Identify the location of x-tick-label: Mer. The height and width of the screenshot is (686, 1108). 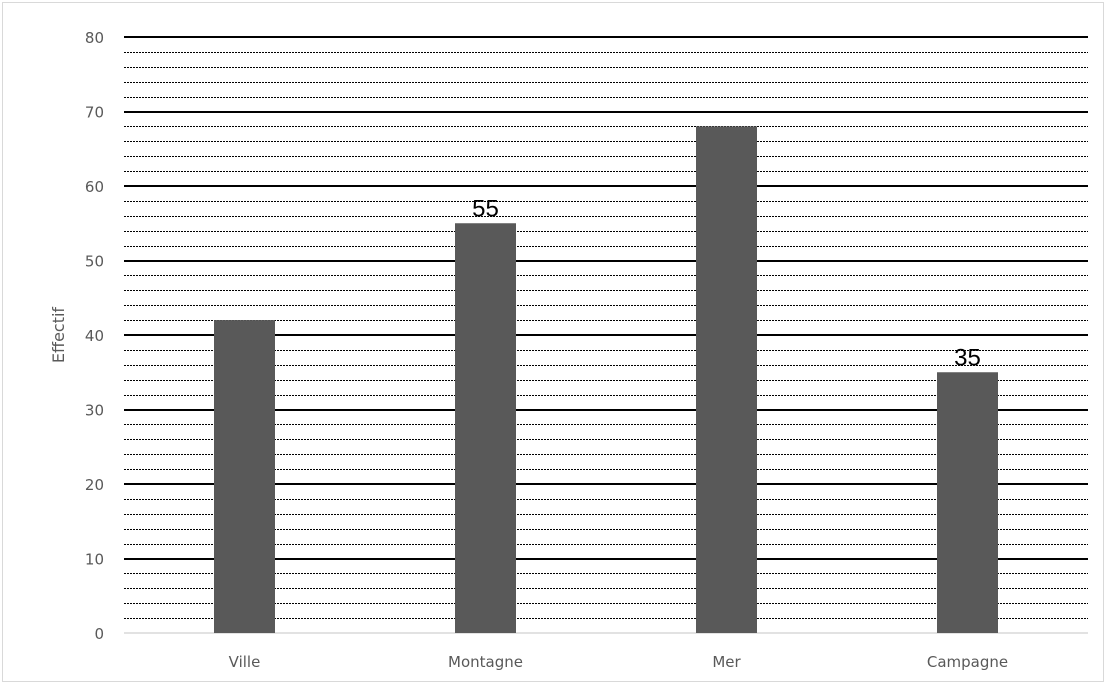
(726, 662).